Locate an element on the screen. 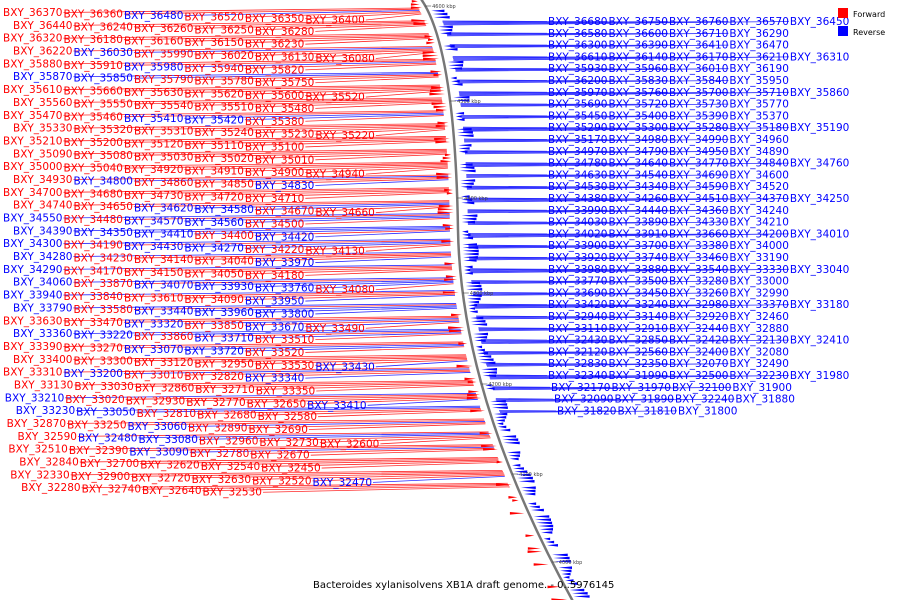 This screenshot has height=600, width=900. feature-label: BXY_33920 is located at coordinates (577, 258).